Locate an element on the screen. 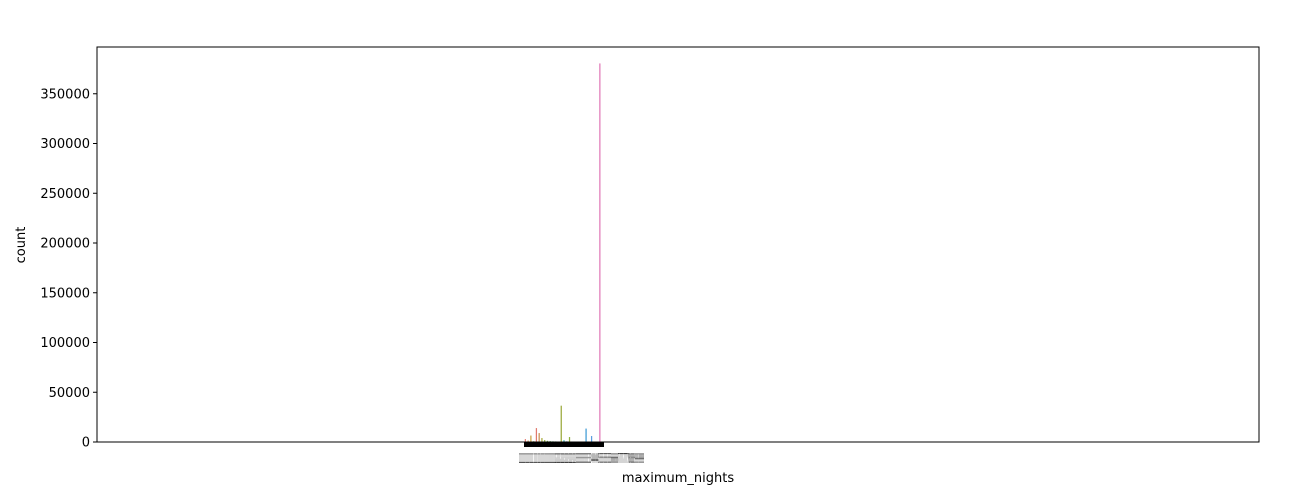  y-tick-label: 100000 is located at coordinates (65, 343).